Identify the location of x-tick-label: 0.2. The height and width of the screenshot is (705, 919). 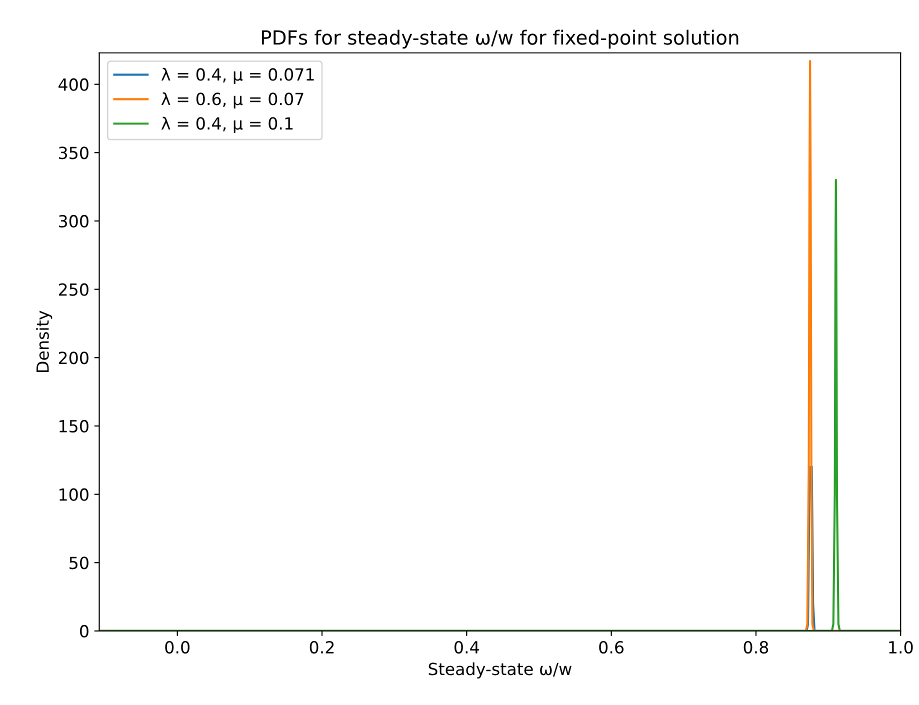
(322, 647).